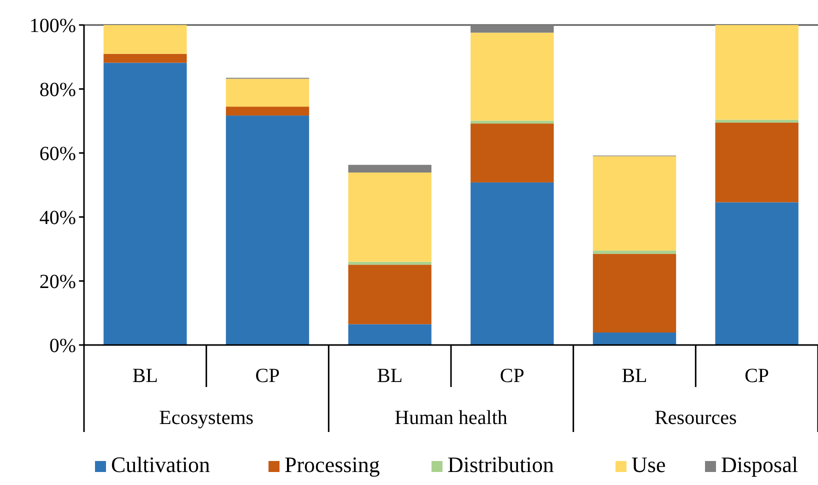 This screenshot has width=818, height=485. I want to click on legend-label: Disposal, so click(759, 464).